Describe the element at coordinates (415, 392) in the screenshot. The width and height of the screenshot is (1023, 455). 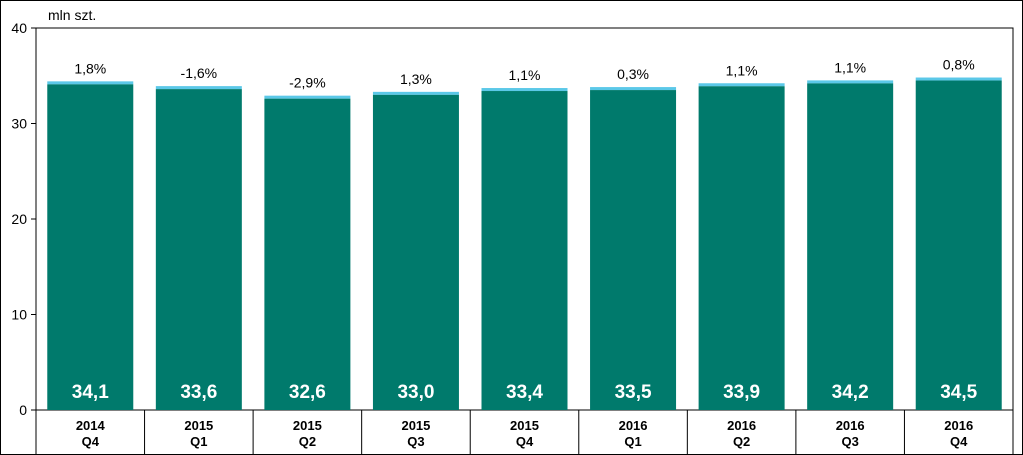
I see `bar-value-label: 33,0` at that location.